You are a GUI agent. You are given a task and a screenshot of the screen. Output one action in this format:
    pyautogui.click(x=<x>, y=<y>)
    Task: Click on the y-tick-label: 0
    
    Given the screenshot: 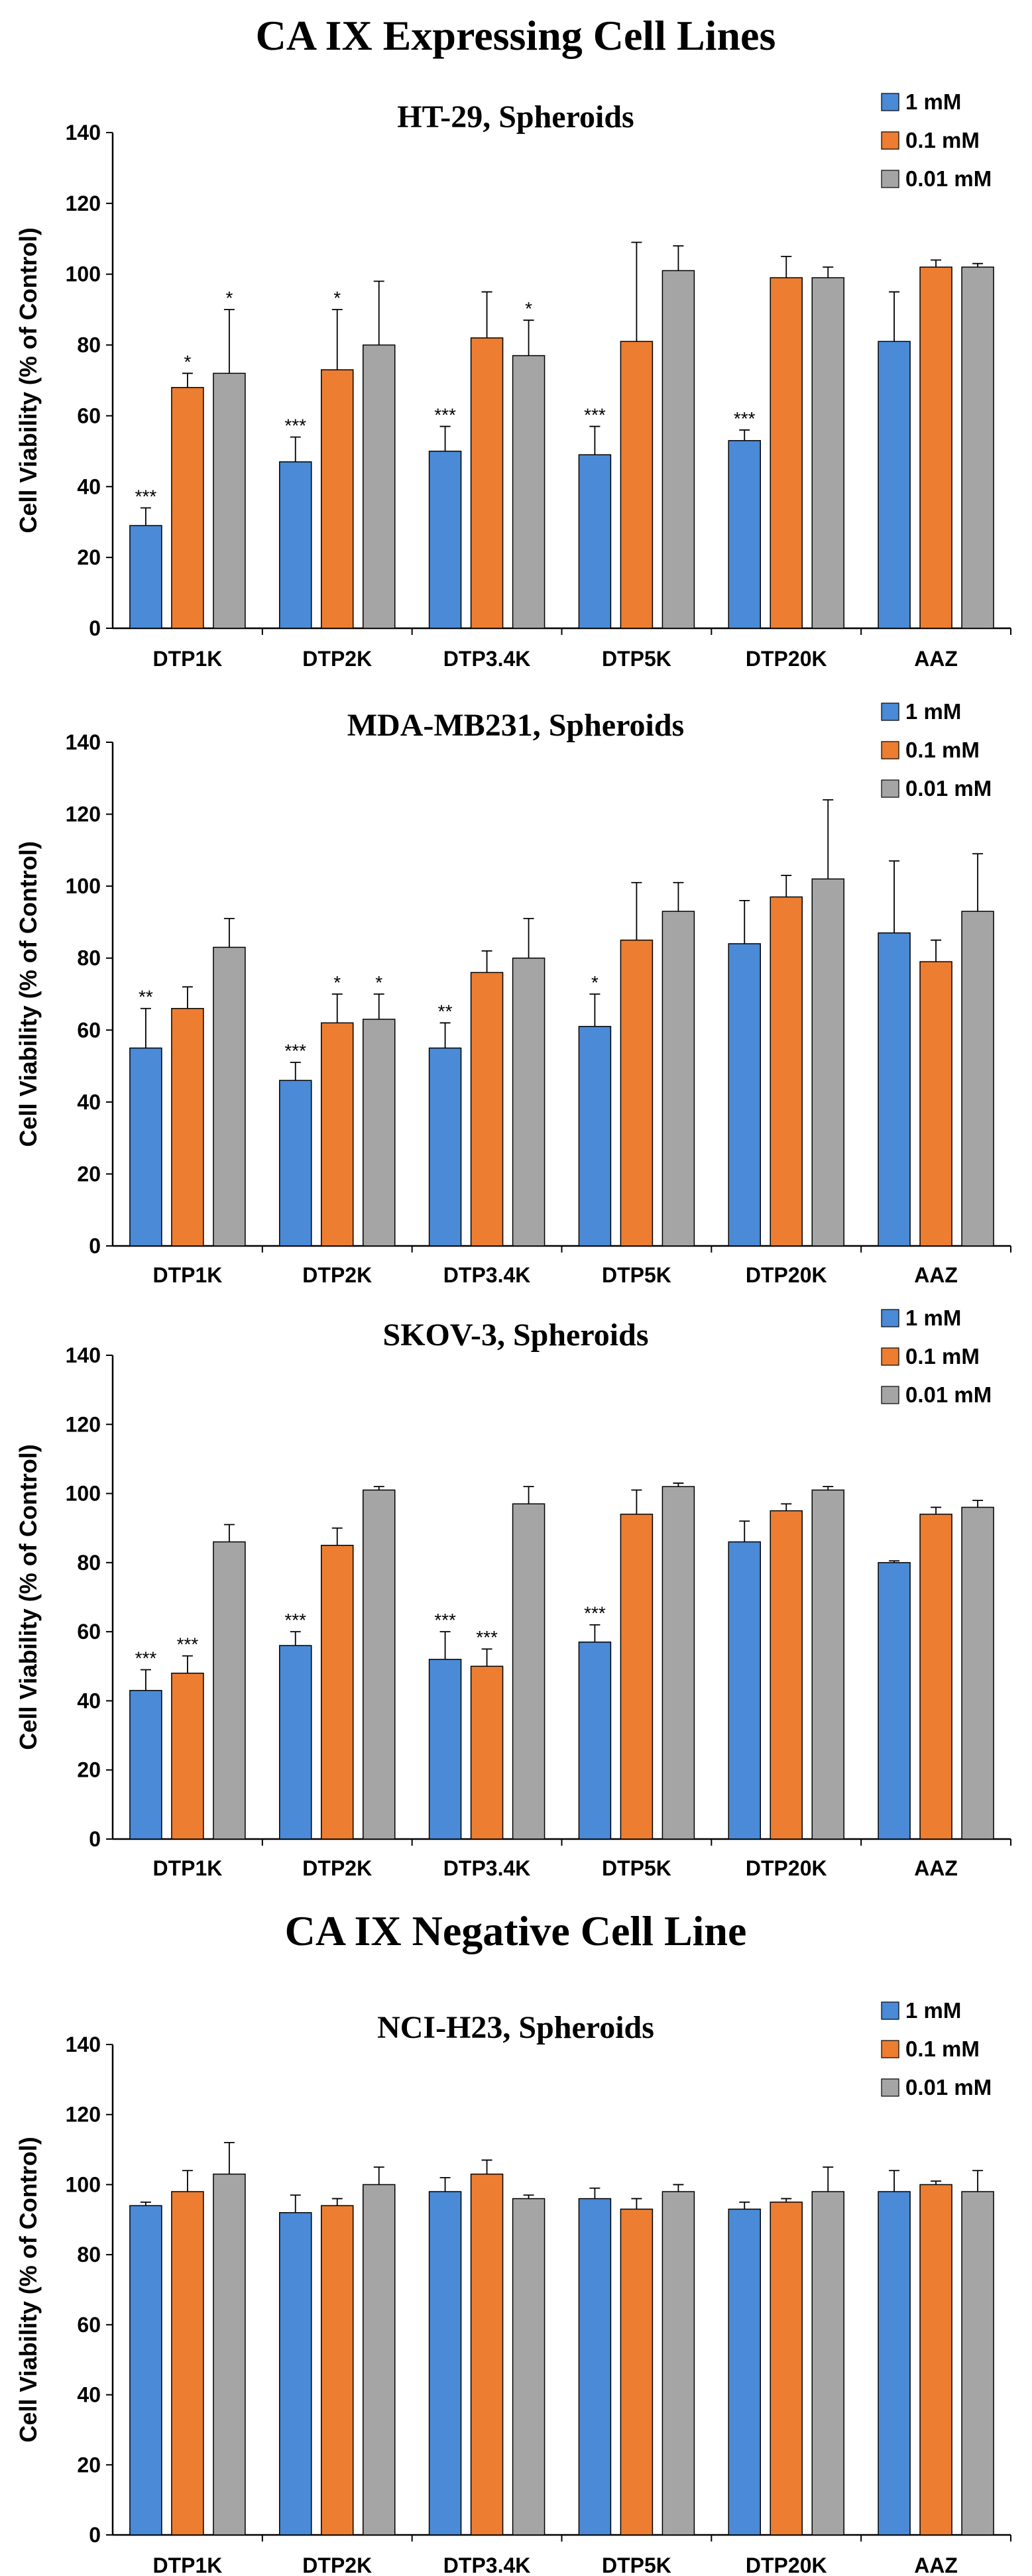 What is the action you would take?
    pyautogui.click(x=95, y=628)
    